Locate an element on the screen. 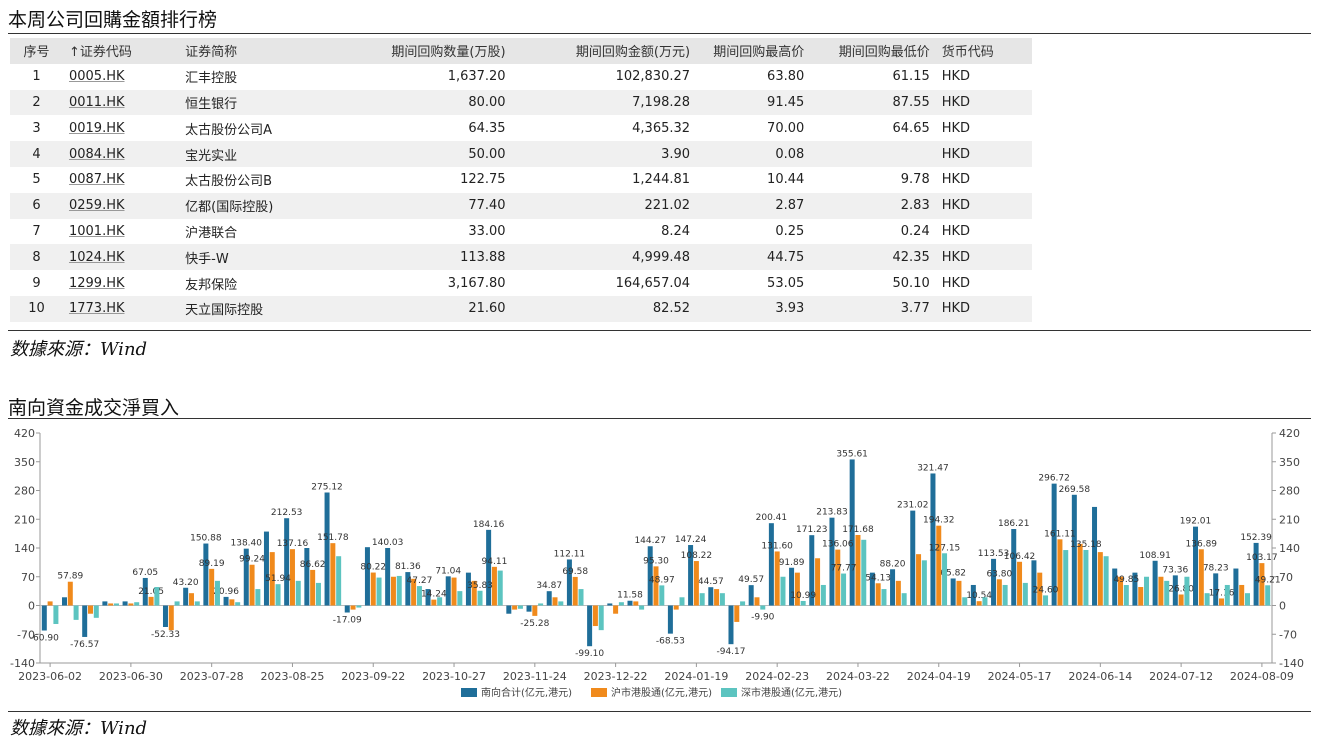 Image resolution: width=1318 pixels, height=752 pixels. data-label: 54.13 is located at coordinates (878, 578).